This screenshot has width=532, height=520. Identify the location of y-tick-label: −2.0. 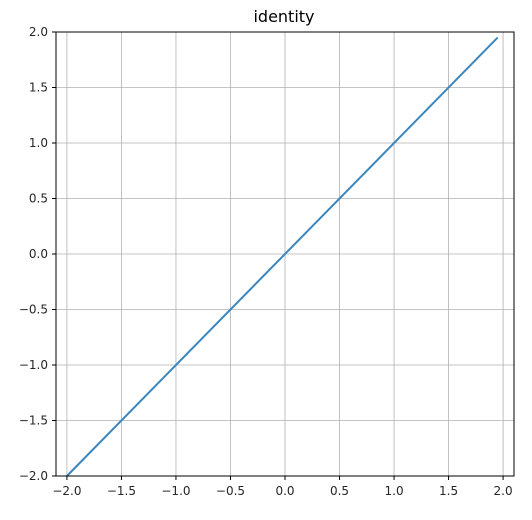
(33, 476).